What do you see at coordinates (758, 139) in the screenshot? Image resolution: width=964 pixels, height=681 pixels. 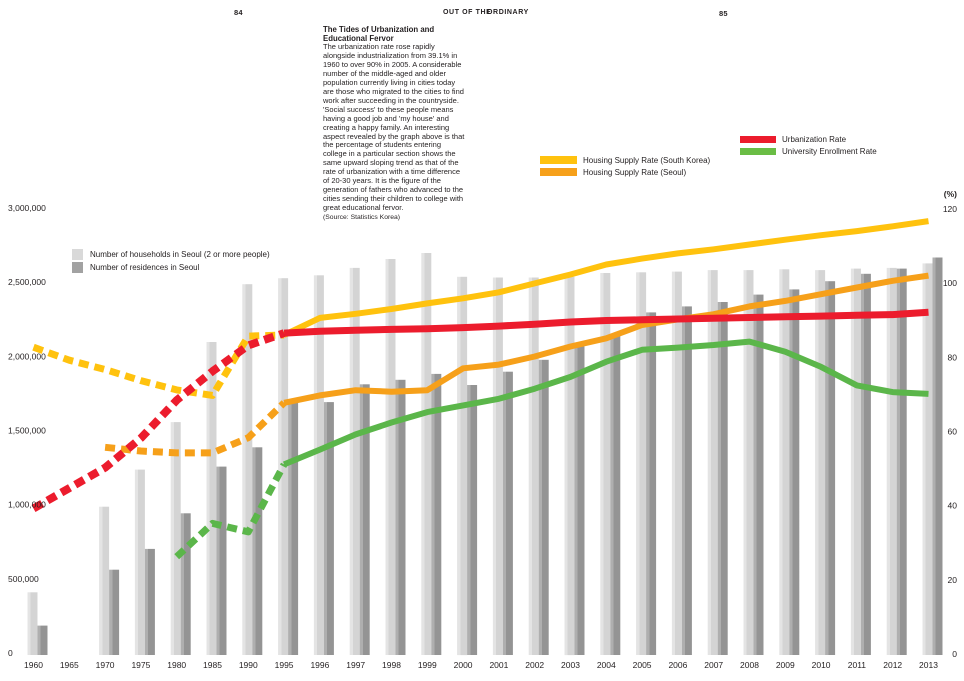 I see `urbanization-rate-swatch` at bounding box center [758, 139].